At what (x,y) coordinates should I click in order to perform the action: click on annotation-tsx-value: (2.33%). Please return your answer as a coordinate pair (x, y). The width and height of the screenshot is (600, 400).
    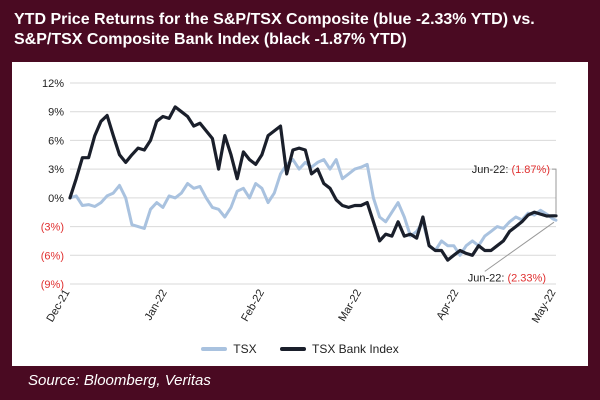
    Looking at the image, I should click on (526, 278).